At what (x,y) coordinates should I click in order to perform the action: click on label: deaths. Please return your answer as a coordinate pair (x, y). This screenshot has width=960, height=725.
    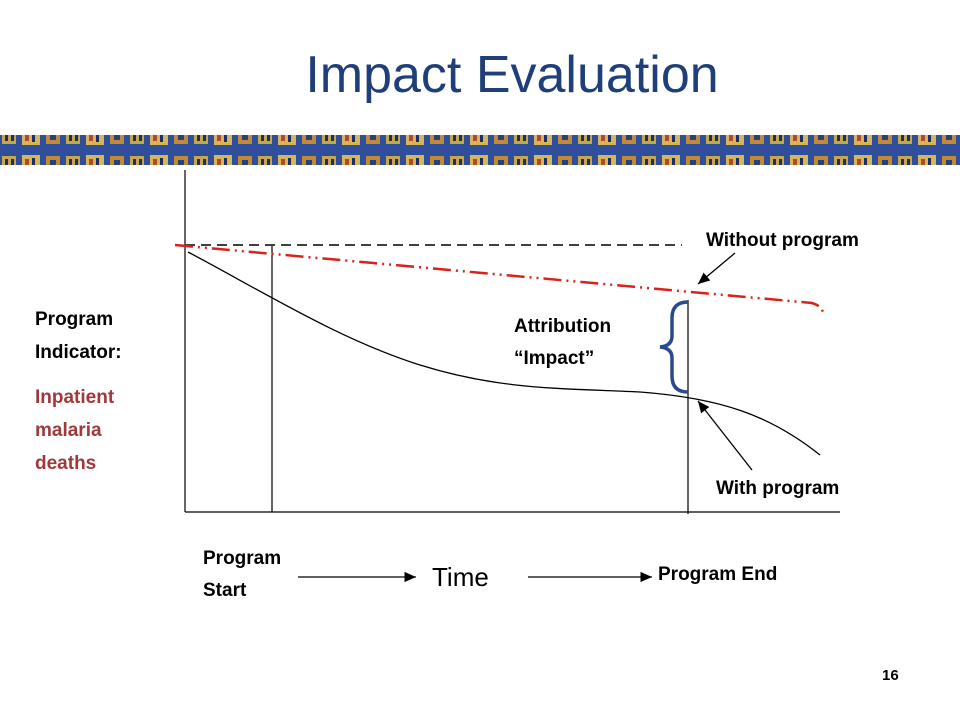
    Looking at the image, I should click on (65, 463).